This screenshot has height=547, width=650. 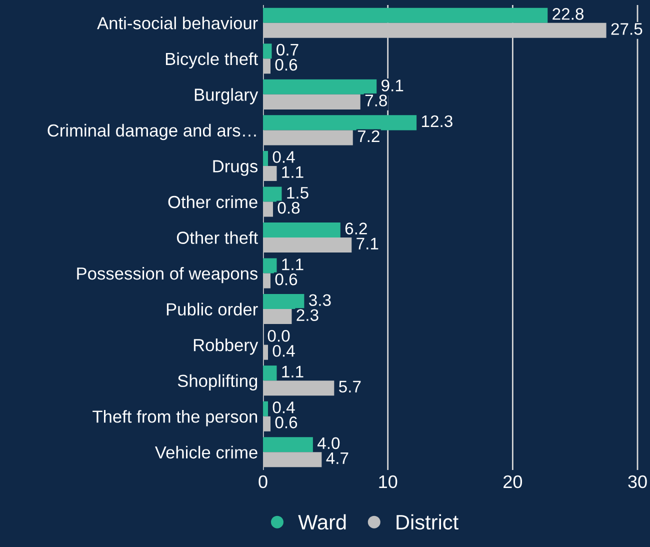 What do you see at coordinates (263, 481) in the screenshot?
I see `x-tick-label: 0` at bounding box center [263, 481].